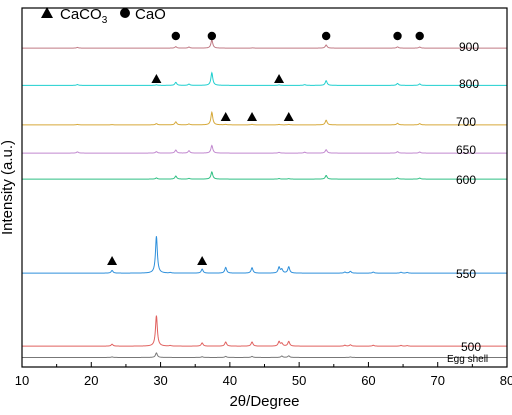 Image resolution: width=512 pixels, height=415 pixels. What do you see at coordinates (368, 380) in the screenshot?
I see `x-tick-label: 60` at bounding box center [368, 380].